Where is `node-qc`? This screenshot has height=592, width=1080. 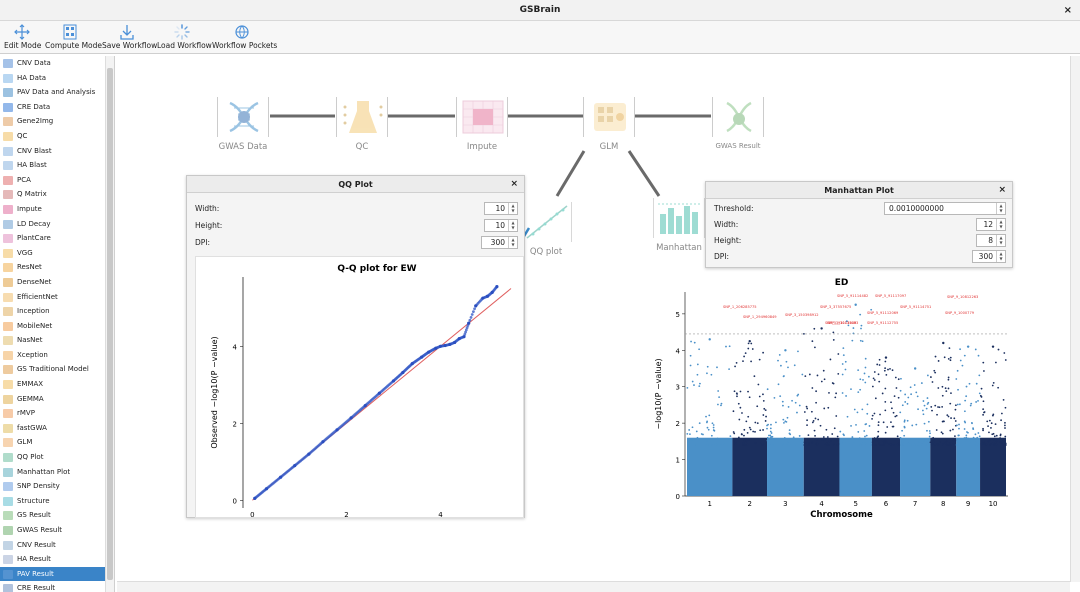 node-qc is located at coordinates (362, 117).